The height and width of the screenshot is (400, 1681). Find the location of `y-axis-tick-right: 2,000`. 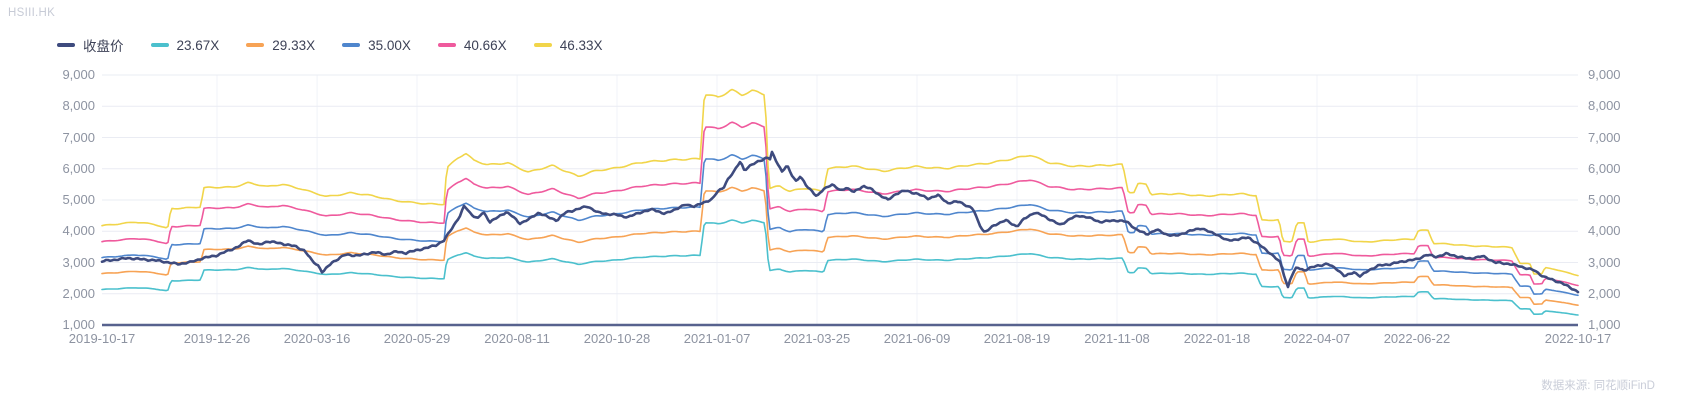

y-axis-tick-right: 2,000 is located at coordinates (1604, 293).